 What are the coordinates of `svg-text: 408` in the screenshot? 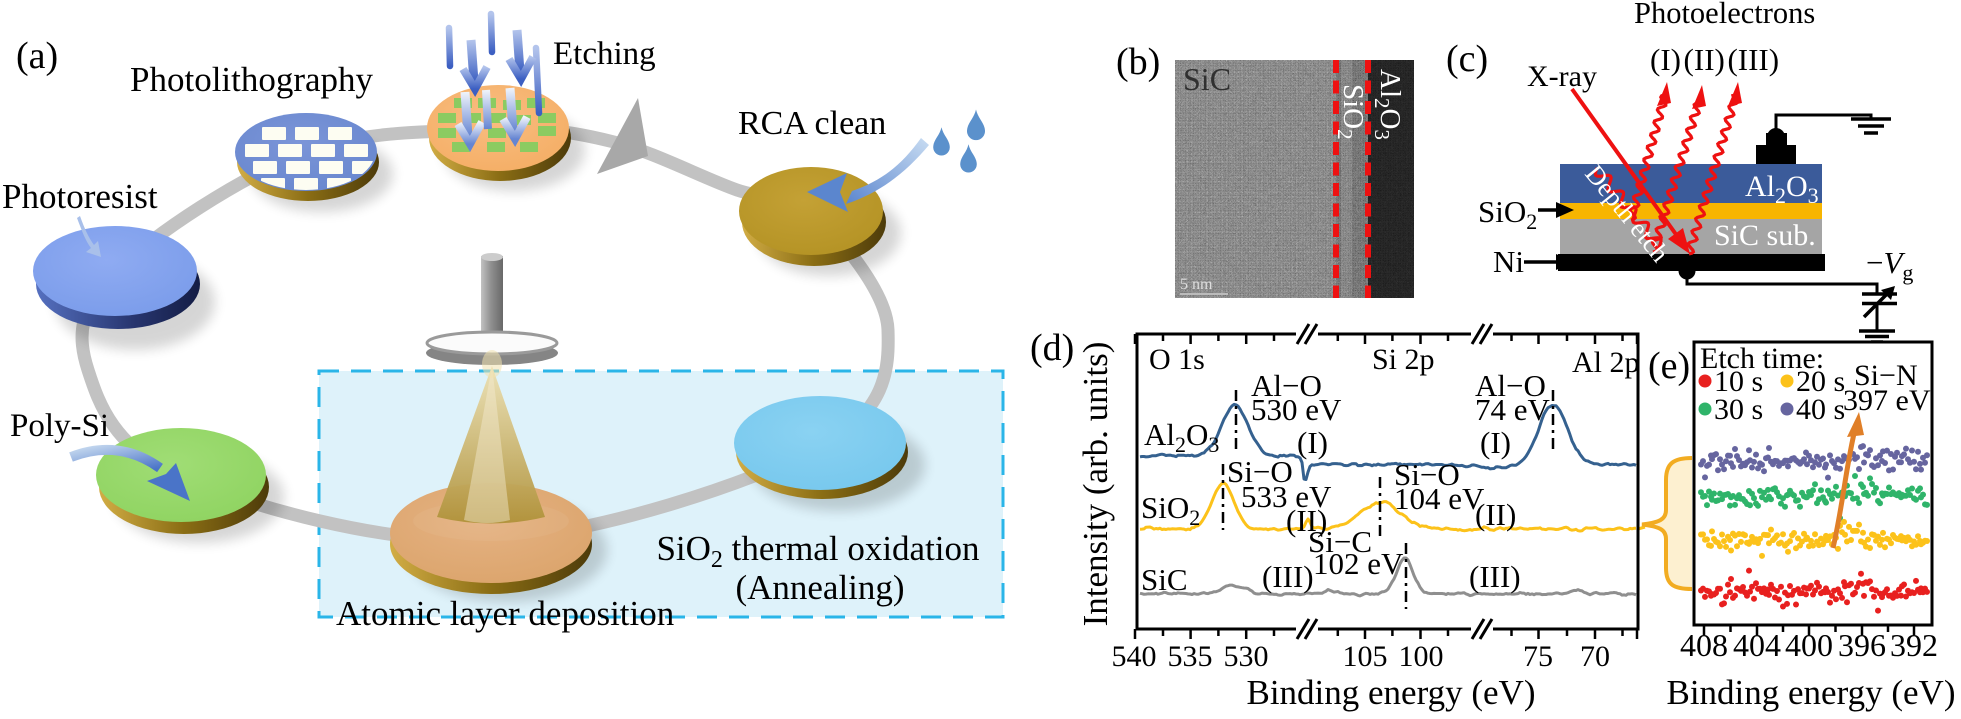 It's located at (1704, 645).